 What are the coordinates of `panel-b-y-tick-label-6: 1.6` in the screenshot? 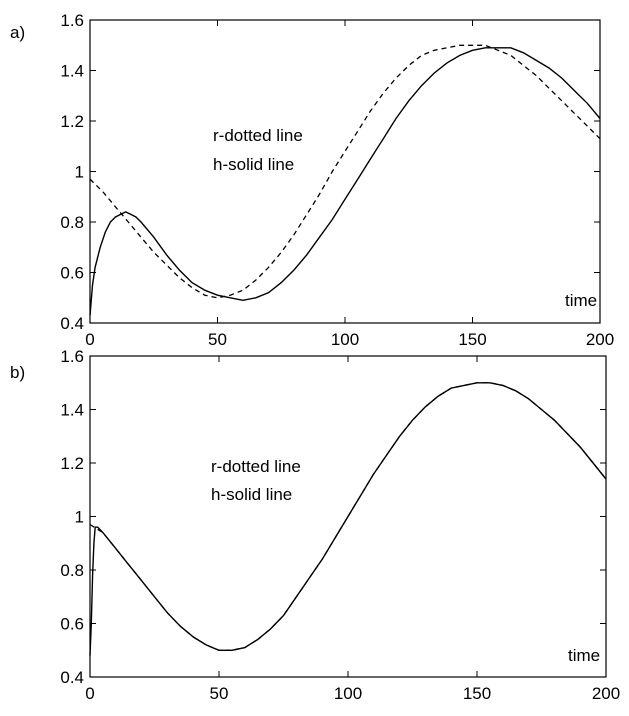 It's located at (72, 356).